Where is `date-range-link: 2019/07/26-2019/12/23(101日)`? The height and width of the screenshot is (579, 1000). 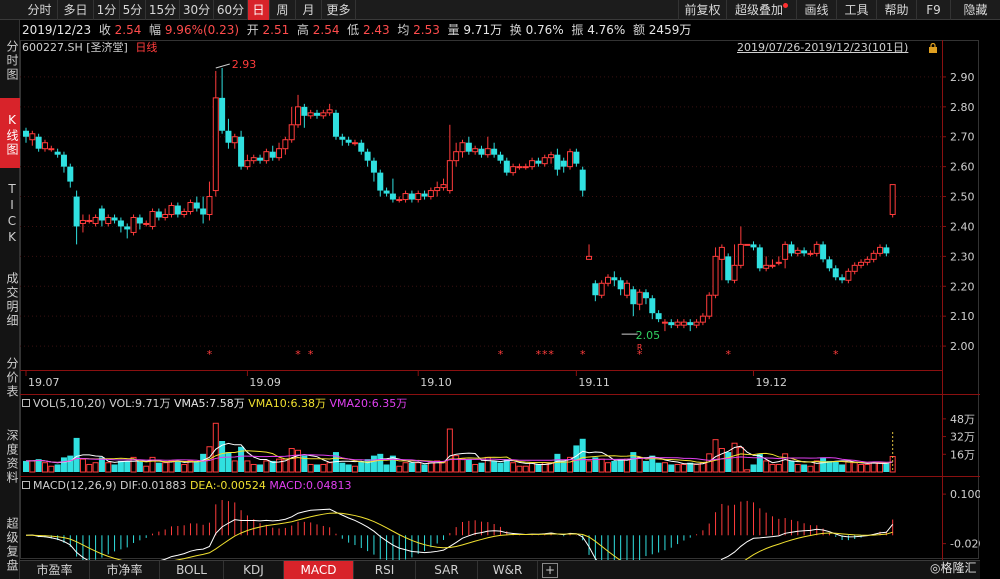 date-range-link: 2019/07/26-2019/12/23(101日) is located at coordinates (823, 47).